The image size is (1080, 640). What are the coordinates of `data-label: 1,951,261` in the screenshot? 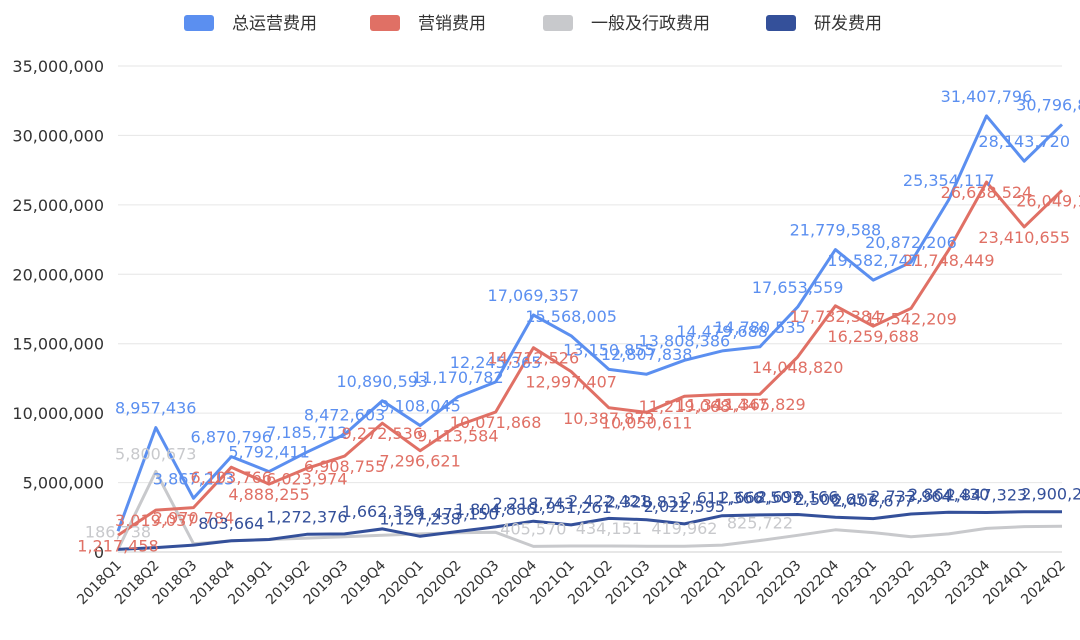 It's located at (570, 507).